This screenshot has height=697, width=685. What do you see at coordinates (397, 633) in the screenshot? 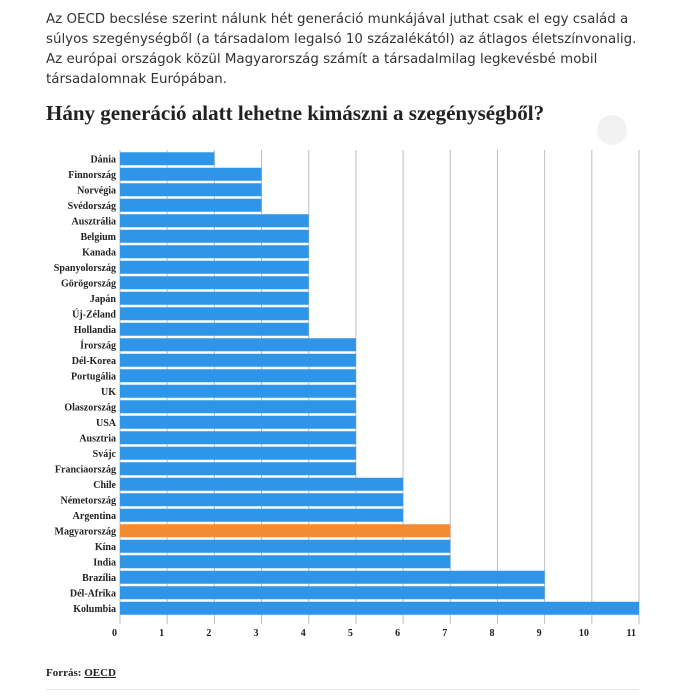
I see `tick-label: 6` at bounding box center [397, 633].